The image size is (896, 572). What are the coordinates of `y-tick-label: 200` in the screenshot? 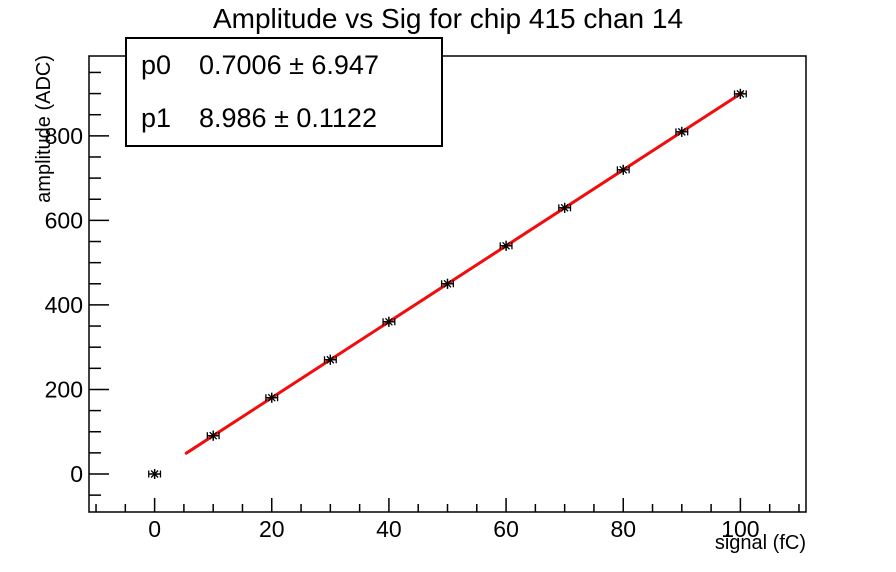 It's located at (64, 389).